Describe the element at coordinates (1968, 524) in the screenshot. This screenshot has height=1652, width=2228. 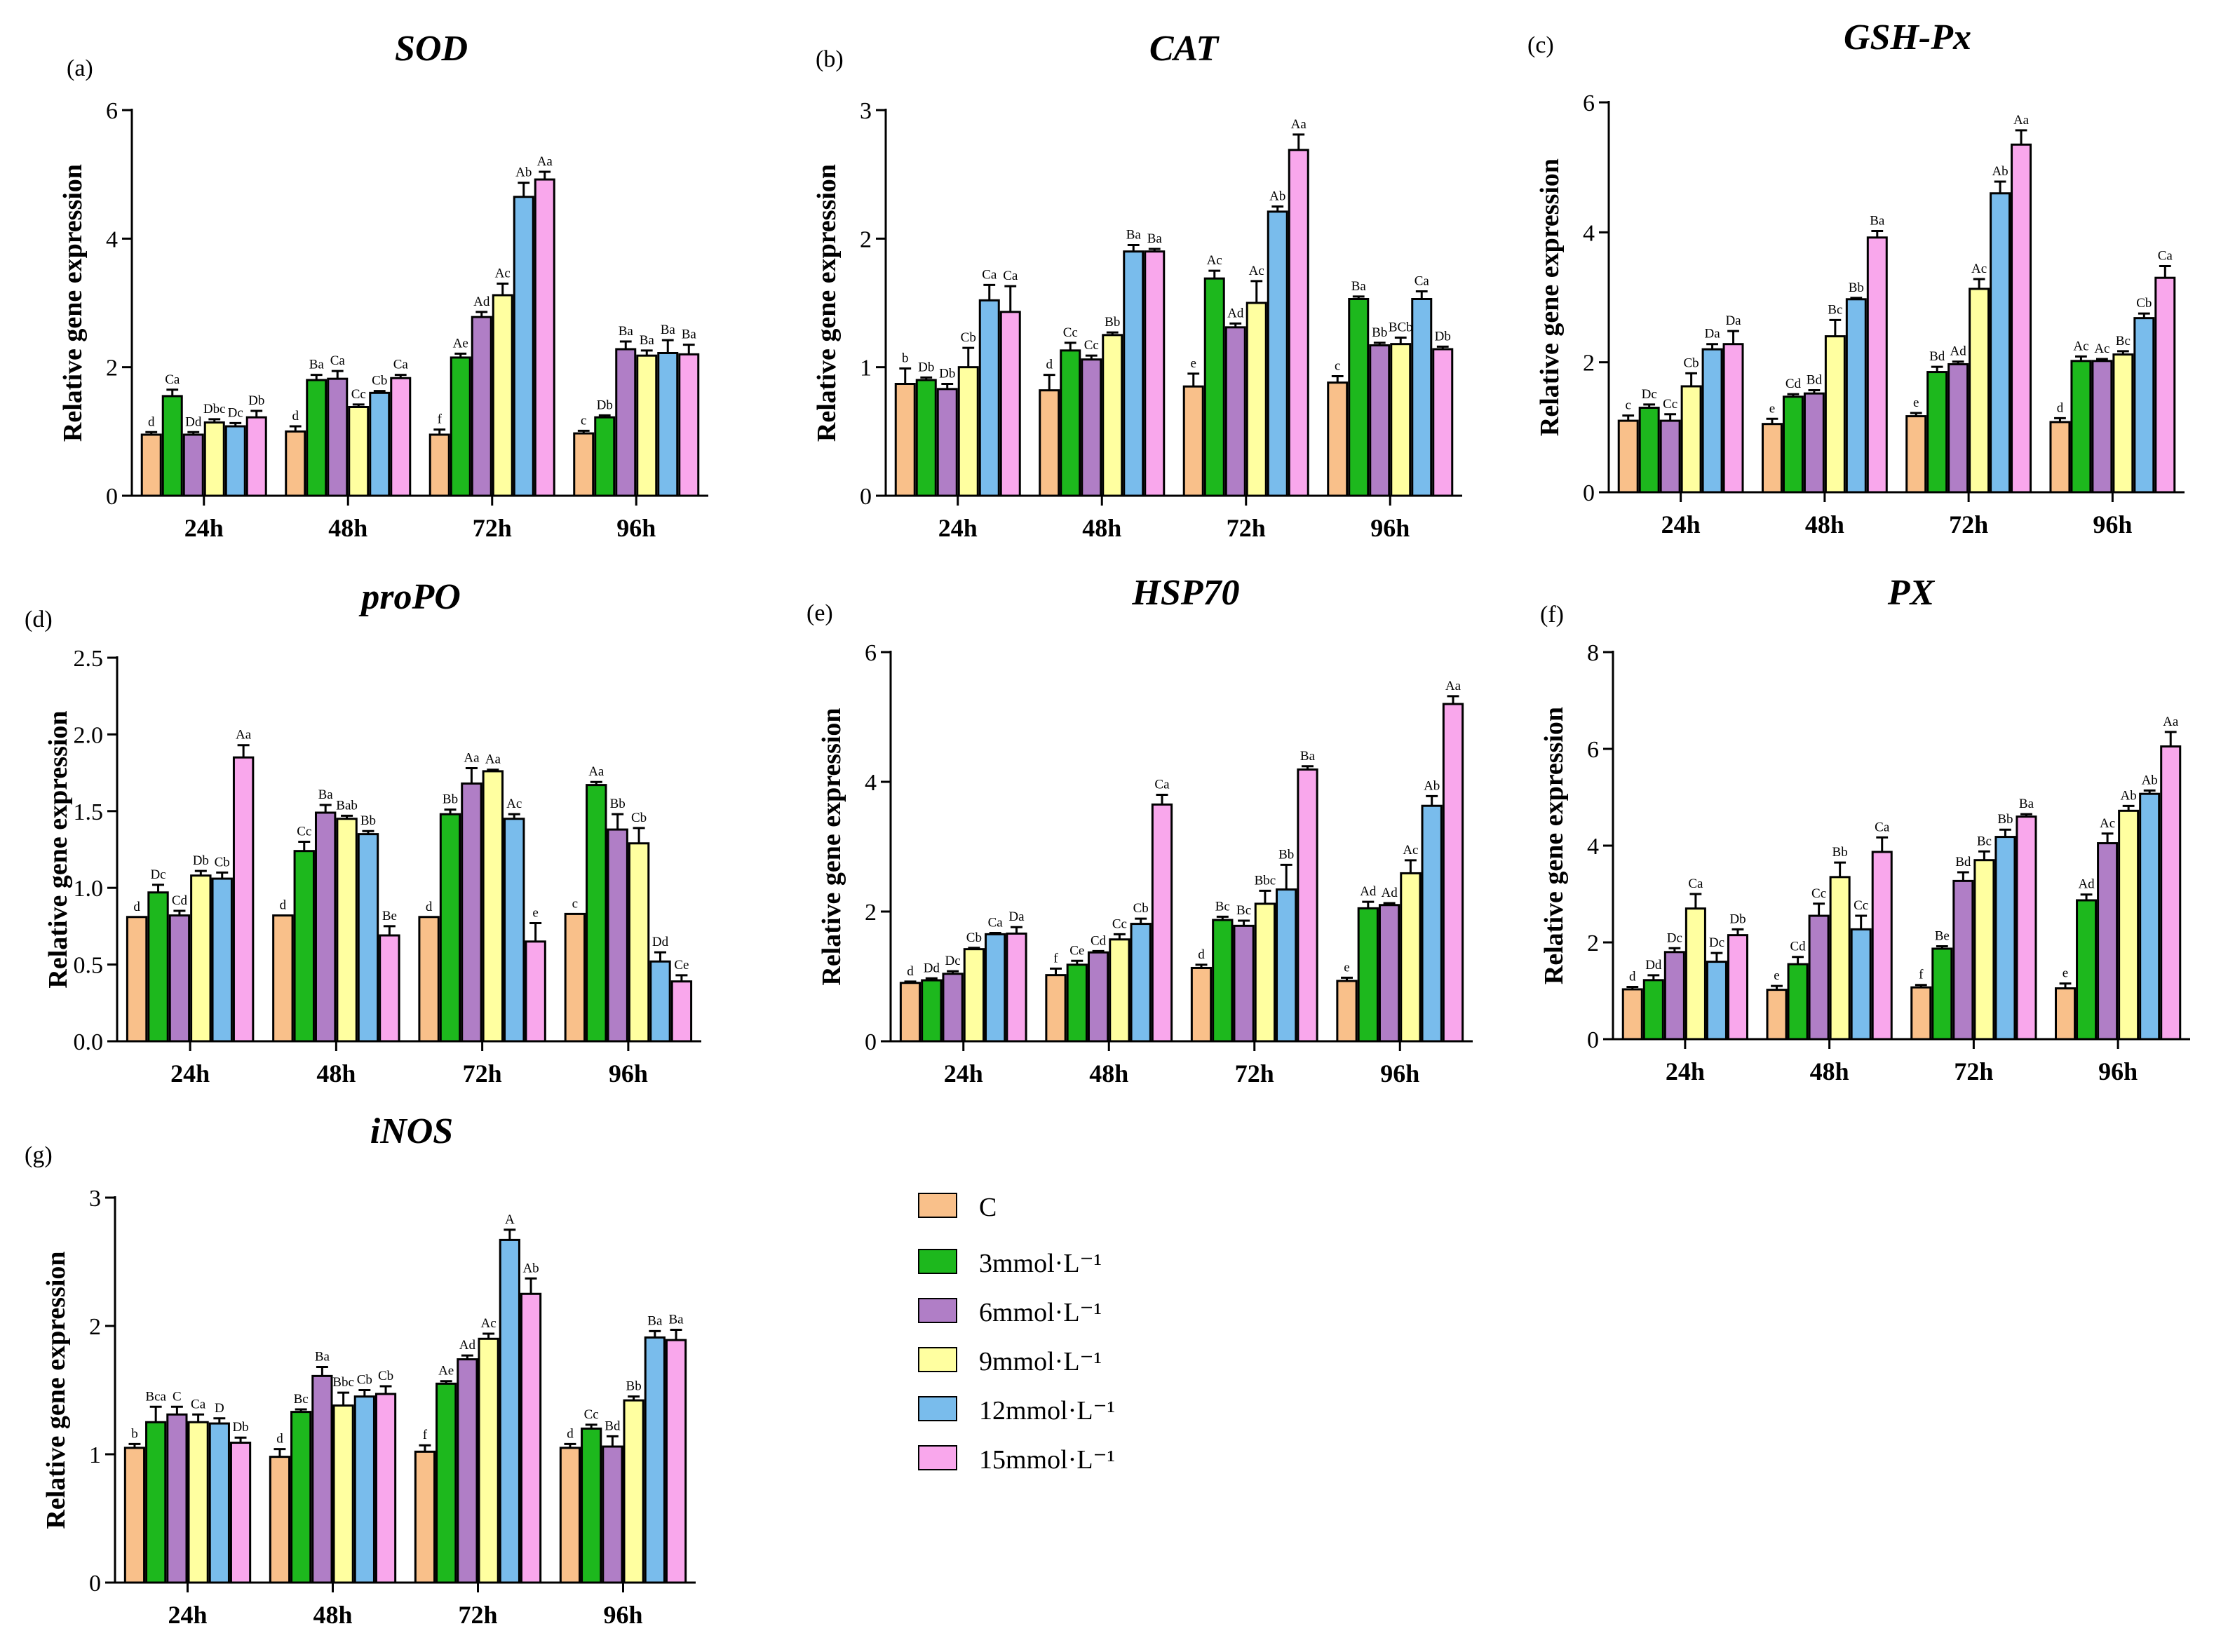
I see `x-tick-label: 72h` at that location.